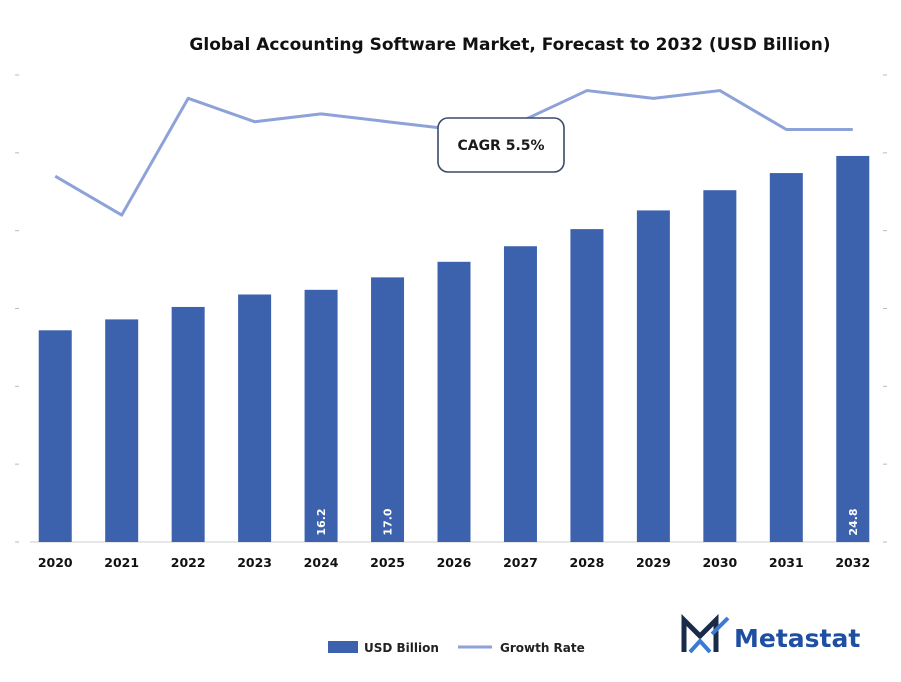 The image size is (901, 682). Describe the element at coordinates (55, 436) in the screenshot. I see `bar-2020` at that location.